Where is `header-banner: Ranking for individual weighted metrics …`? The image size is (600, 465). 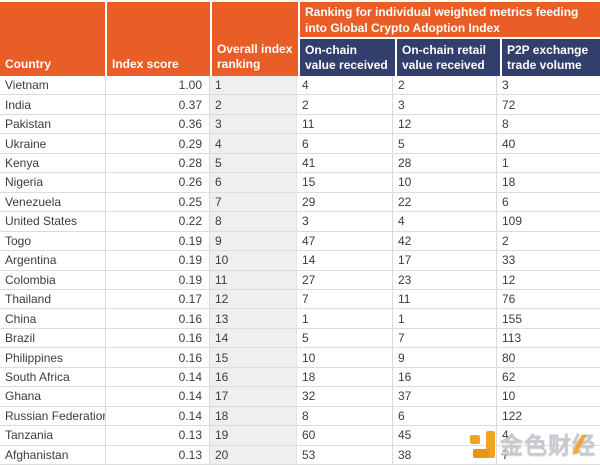 header-banner: Ranking for individual weighted metrics … is located at coordinates (450, 19).